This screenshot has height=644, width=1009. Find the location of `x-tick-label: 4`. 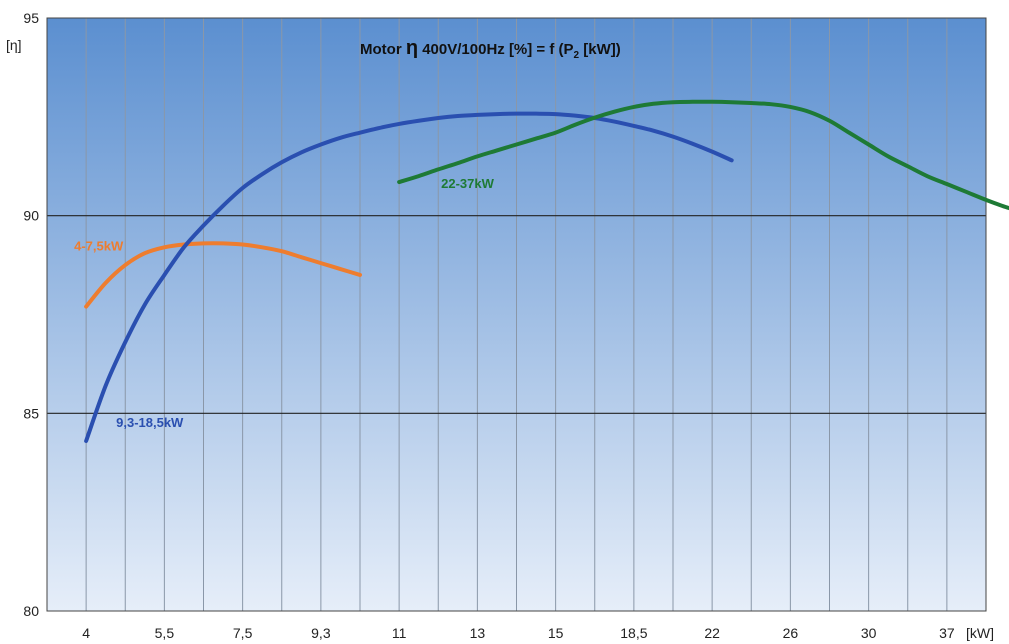

x-tick-label: 4 is located at coordinates (86, 633).